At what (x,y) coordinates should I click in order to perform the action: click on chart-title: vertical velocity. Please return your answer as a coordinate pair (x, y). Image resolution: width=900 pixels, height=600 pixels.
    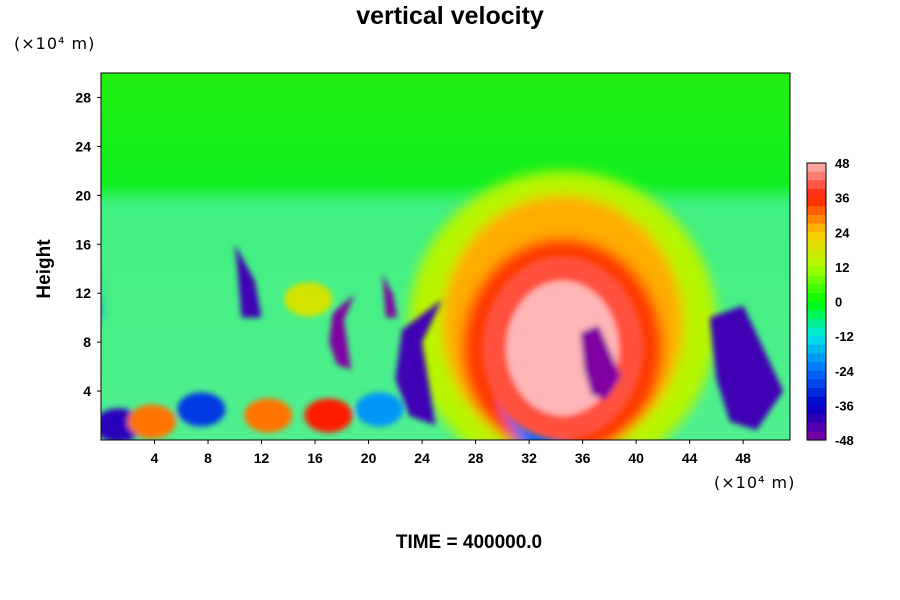
    Looking at the image, I should click on (450, 16).